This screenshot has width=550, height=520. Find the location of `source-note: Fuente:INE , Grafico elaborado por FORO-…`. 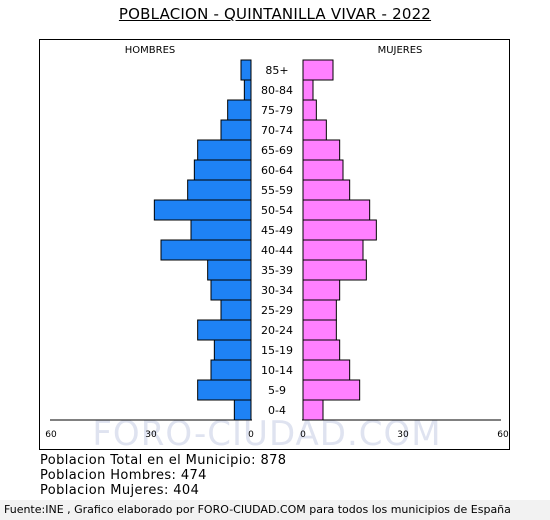

source-note: Fuente:INE , Grafico elaborado por FORO-… is located at coordinates (257, 509).